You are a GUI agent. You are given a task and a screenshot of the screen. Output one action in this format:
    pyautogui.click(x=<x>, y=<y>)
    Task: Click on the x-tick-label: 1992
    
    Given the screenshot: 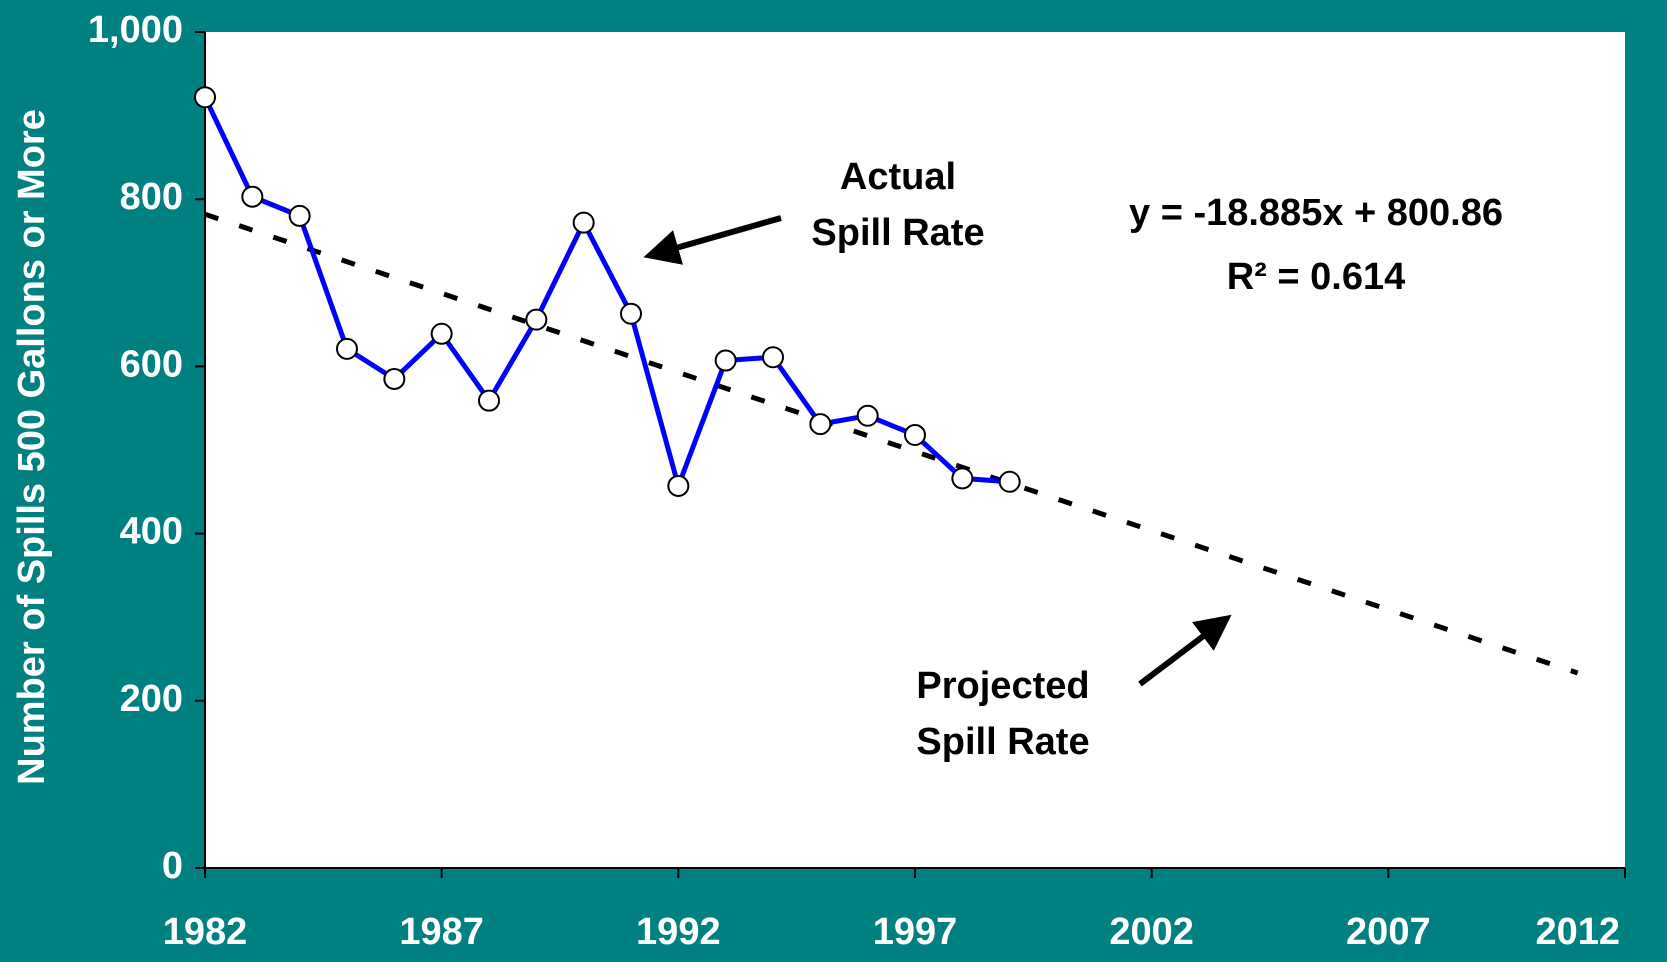 What is the action you would take?
    pyautogui.click(x=678, y=932)
    